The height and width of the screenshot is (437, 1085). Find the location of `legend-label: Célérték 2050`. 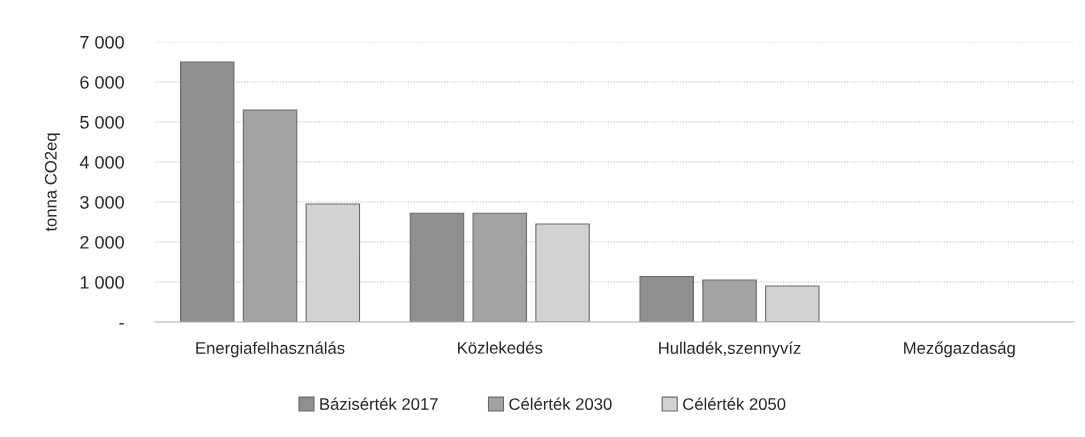

legend-label: Célérték 2050 is located at coordinates (734, 403).